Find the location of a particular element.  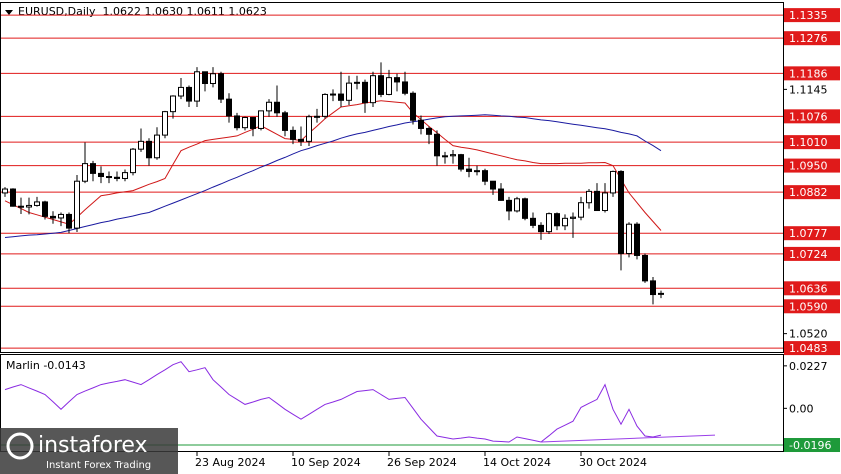

level-label: -0.0196 is located at coordinates (810, 445).